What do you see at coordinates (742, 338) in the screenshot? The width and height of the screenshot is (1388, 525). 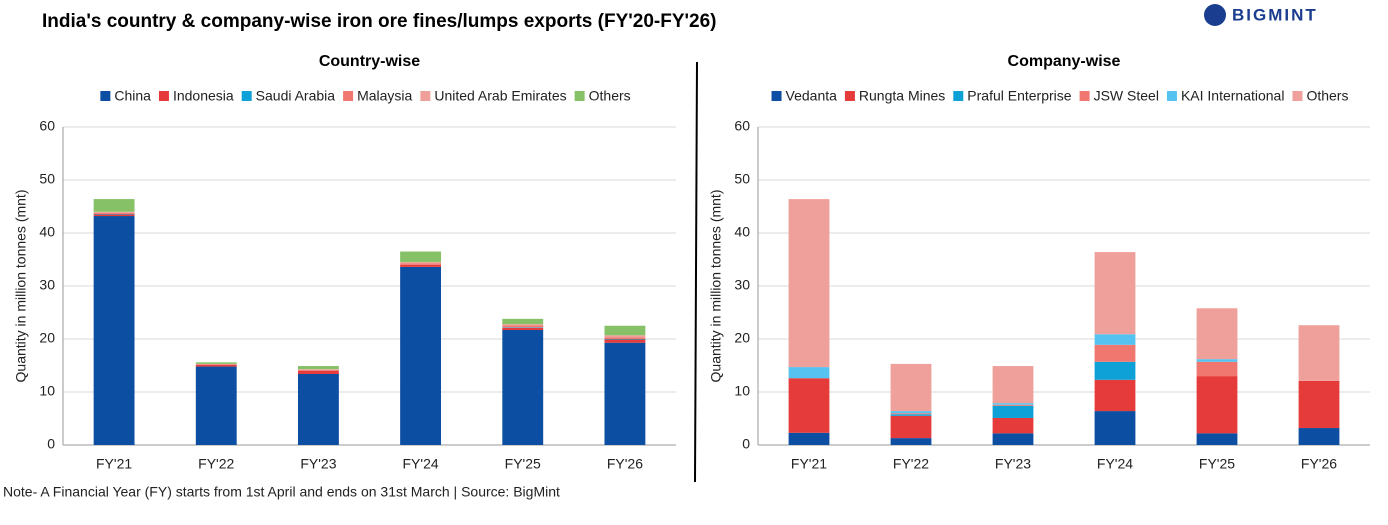 I see `y-tick-label: 20` at bounding box center [742, 338].